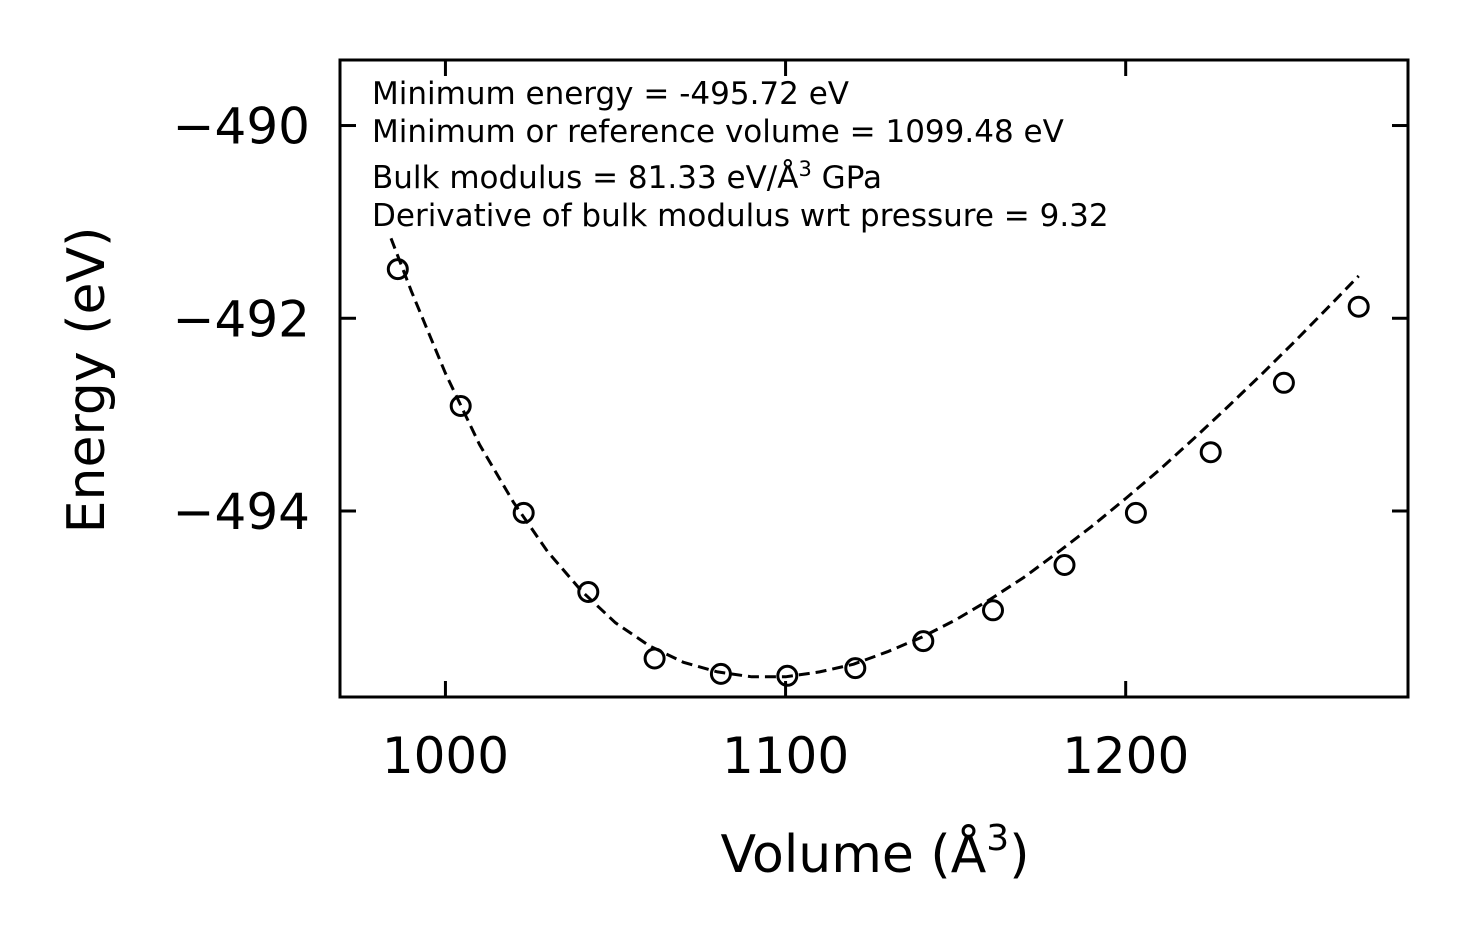 The width and height of the screenshot is (1469, 943). Describe the element at coordinates (847, 178) in the screenshot. I see `annotation-bulk-modulus-end: GPa` at that location.